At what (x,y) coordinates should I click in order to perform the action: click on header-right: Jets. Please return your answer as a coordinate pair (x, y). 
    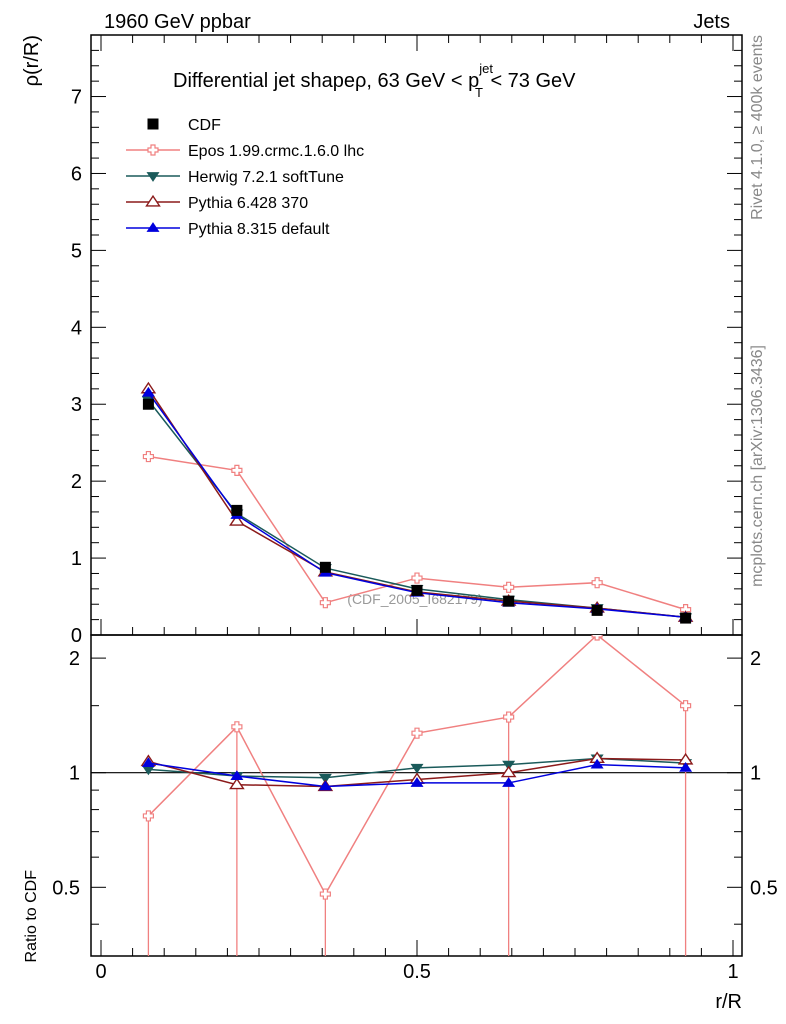
    Looking at the image, I should click on (711, 22).